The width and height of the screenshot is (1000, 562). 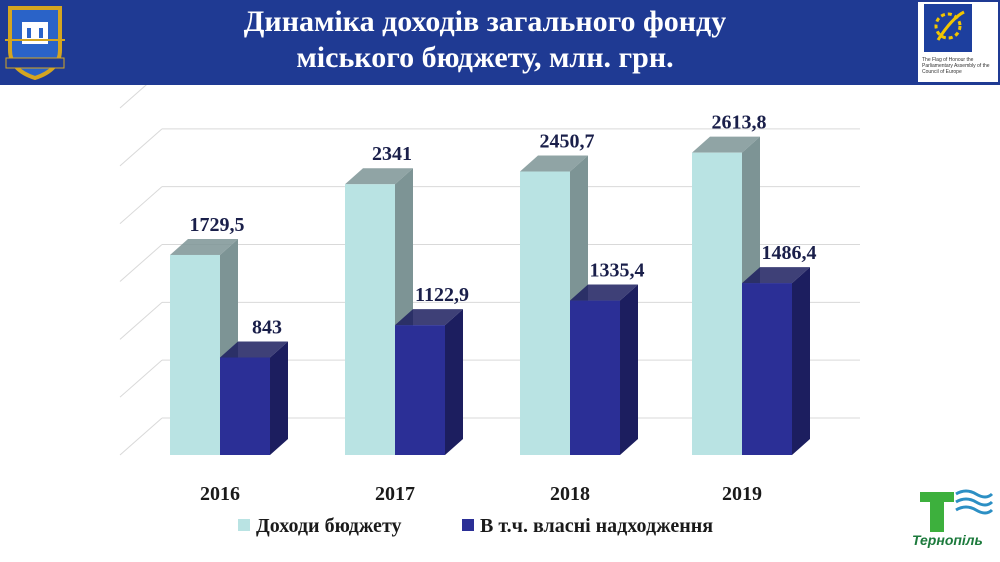 What do you see at coordinates (948, 28) in the screenshot?
I see `council-of-europe-flag-icon` at bounding box center [948, 28].